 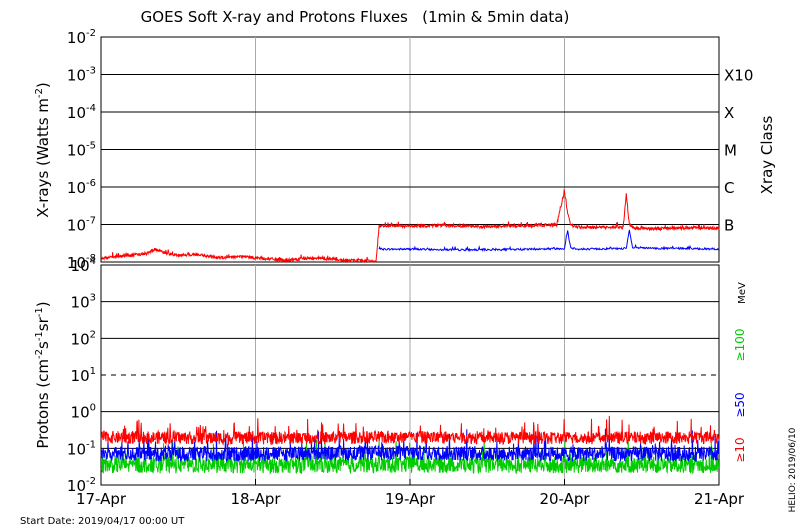 What do you see at coordinates (39, 93) in the screenshot?
I see `xray-ylabel-sup: -2` at bounding box center [39, 93].